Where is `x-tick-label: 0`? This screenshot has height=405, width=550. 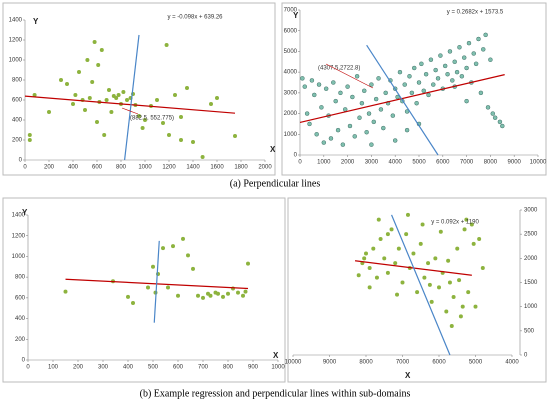 x-tick-label: 0 is located at coordinates (28, 368).